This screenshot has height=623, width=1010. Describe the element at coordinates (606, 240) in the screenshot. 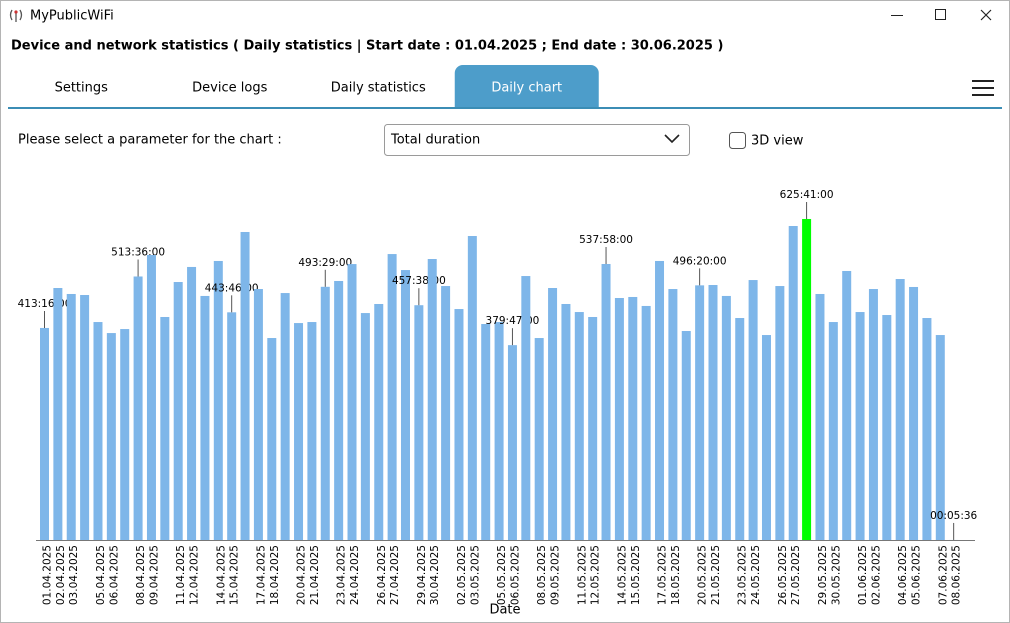

I see `value-label: 537:58:00` at that location.